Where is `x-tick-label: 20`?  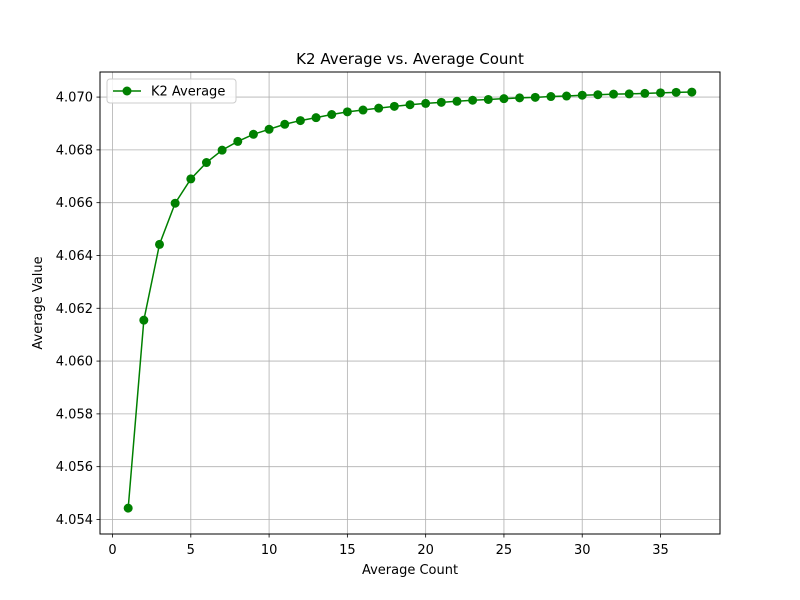 x-tick-label: 20 is located at coordinates (425, 550).